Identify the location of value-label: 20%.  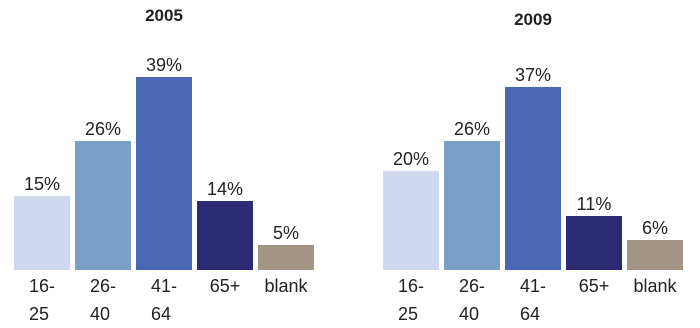
(411, 159).